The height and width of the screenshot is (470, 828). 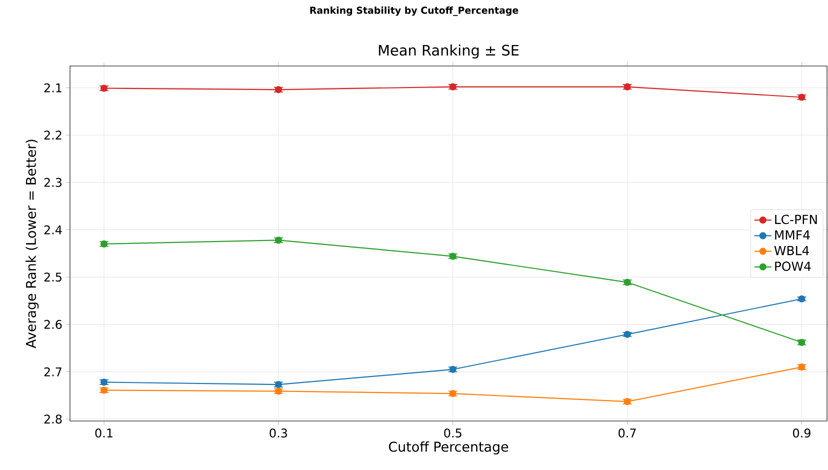 I want to click on legend-label: MMF4, so click(x=792, y=235).